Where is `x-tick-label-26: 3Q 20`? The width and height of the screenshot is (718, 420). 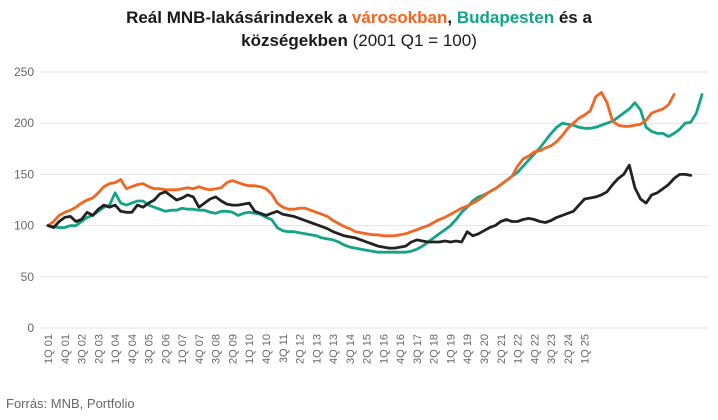 x-tick-label-26: 3Q 20 is located at coordinates (485, 349).